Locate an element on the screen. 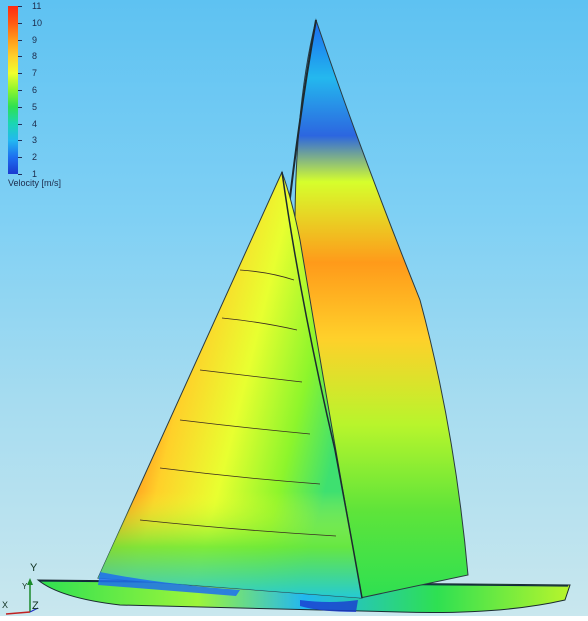  mainsail-leading-edge is located at coordinates (302, 117).